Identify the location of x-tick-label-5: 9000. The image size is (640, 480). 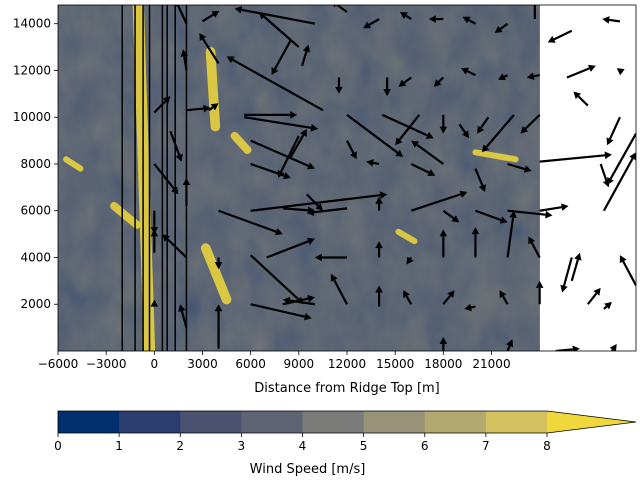
(299, 364).